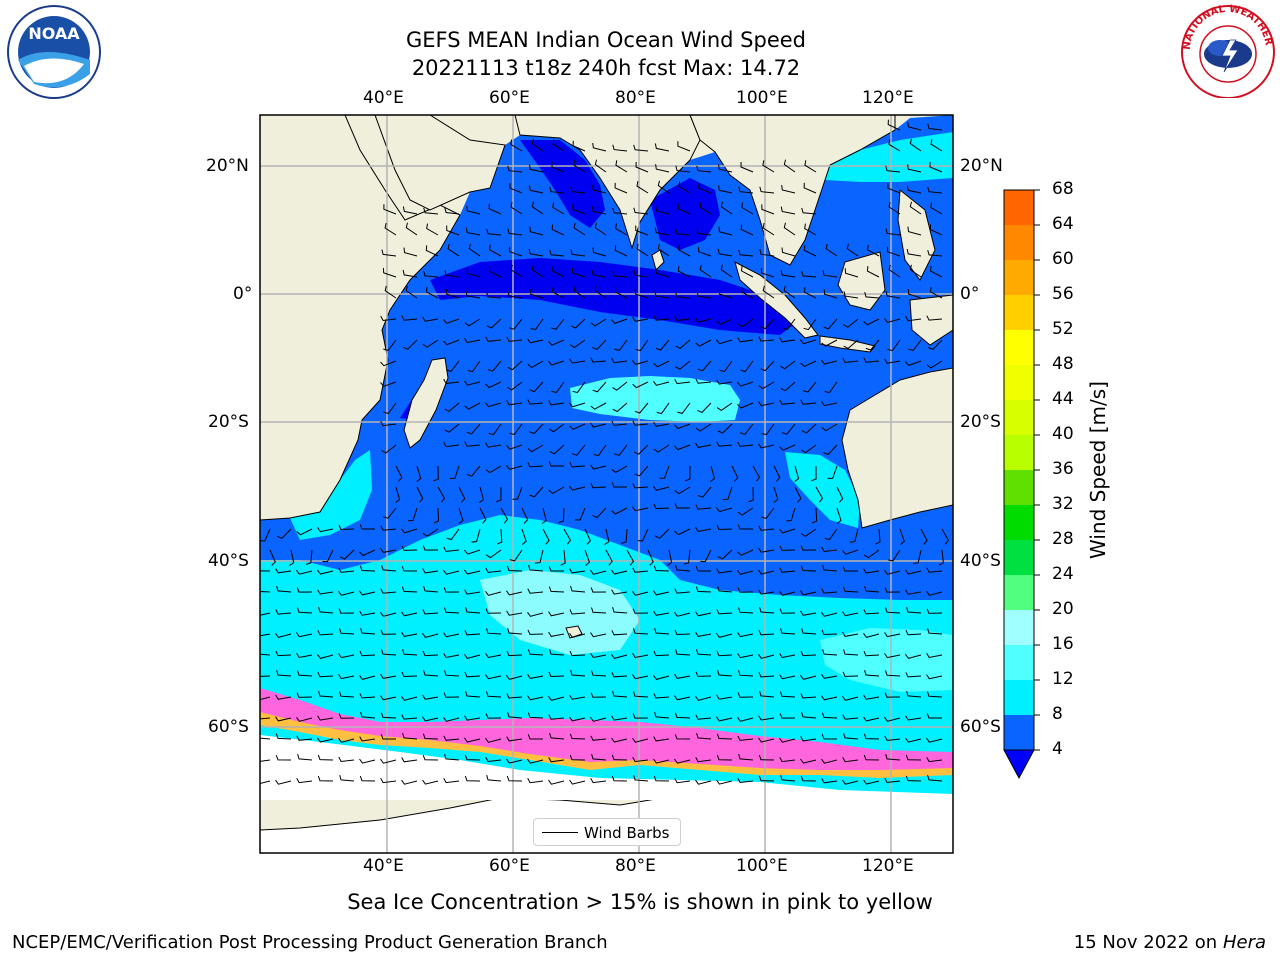 This screenshot has height=960, width=1280. What do you see at coordinates (1098, 470) in the screenshot?
I see `colorbar-title: Wind Speed [m/s]` at bounding box center [1098, 470].